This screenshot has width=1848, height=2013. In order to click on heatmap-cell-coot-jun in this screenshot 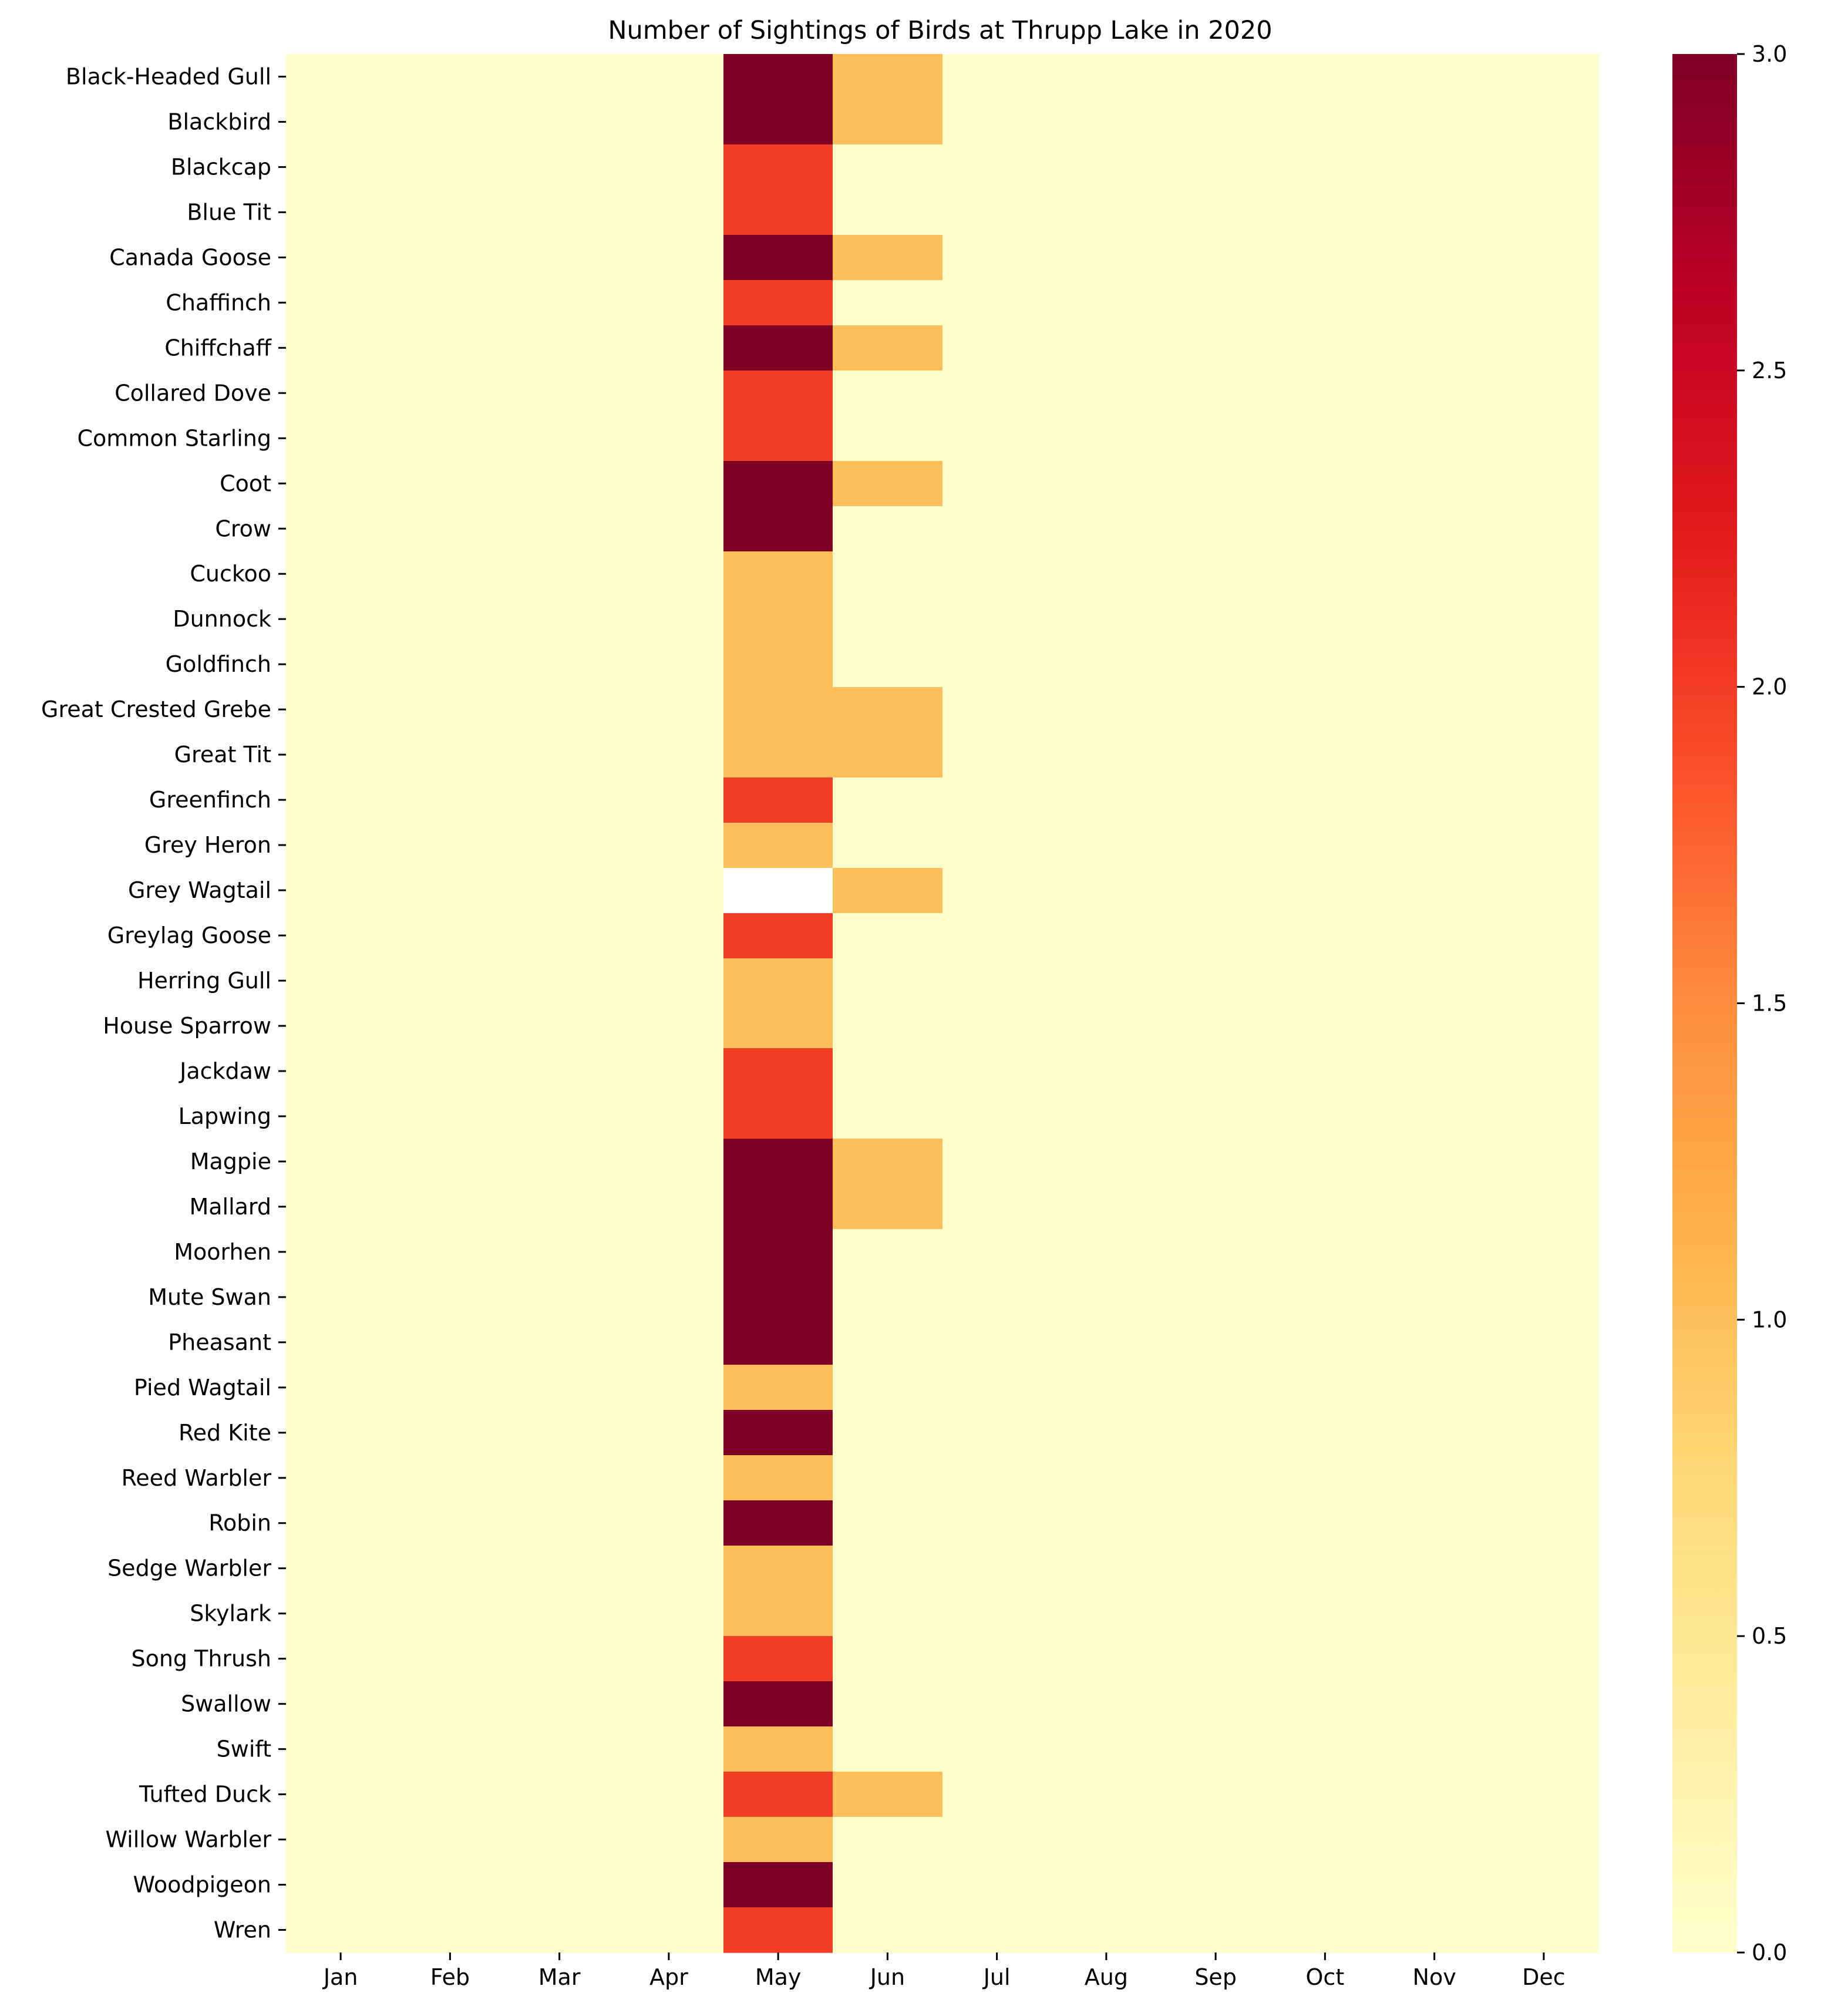, I will do `click(888, 484)`.